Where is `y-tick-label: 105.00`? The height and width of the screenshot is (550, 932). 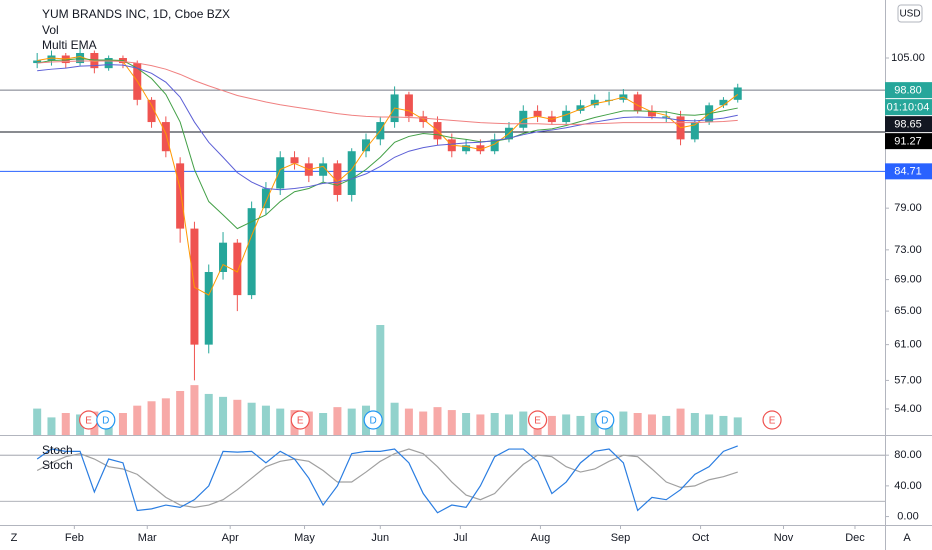
y-tick-label: 105.00 is located at coordinates (908, 58).